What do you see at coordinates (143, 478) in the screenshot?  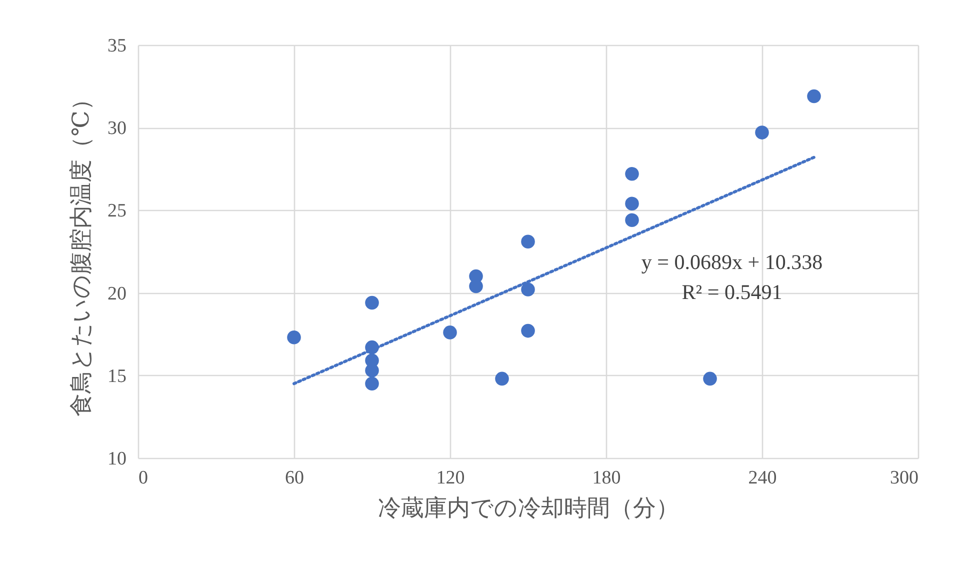 I see `x-tick-label: 0` at bounding box center [143, 478].